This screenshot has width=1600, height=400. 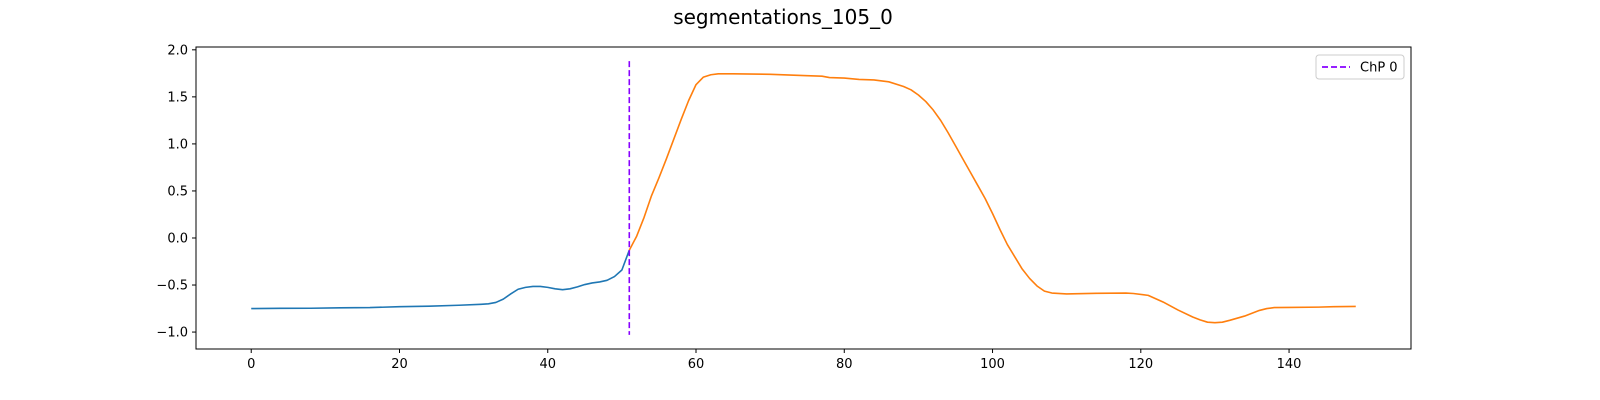 I want to click on x-tick-label: 80, so click(x=844, y=364).